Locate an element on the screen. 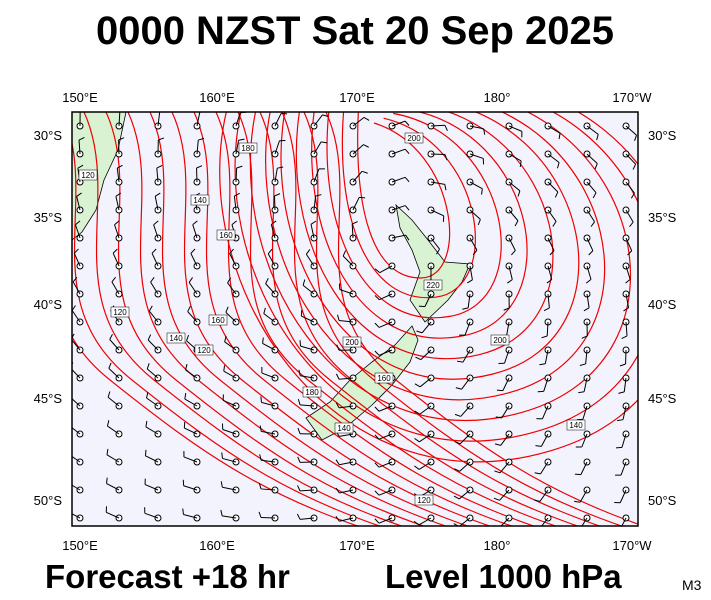 Image resolution: width=711 pixels, height=600 pixels. contour-label: 140 is located at coordinates (576, 425).